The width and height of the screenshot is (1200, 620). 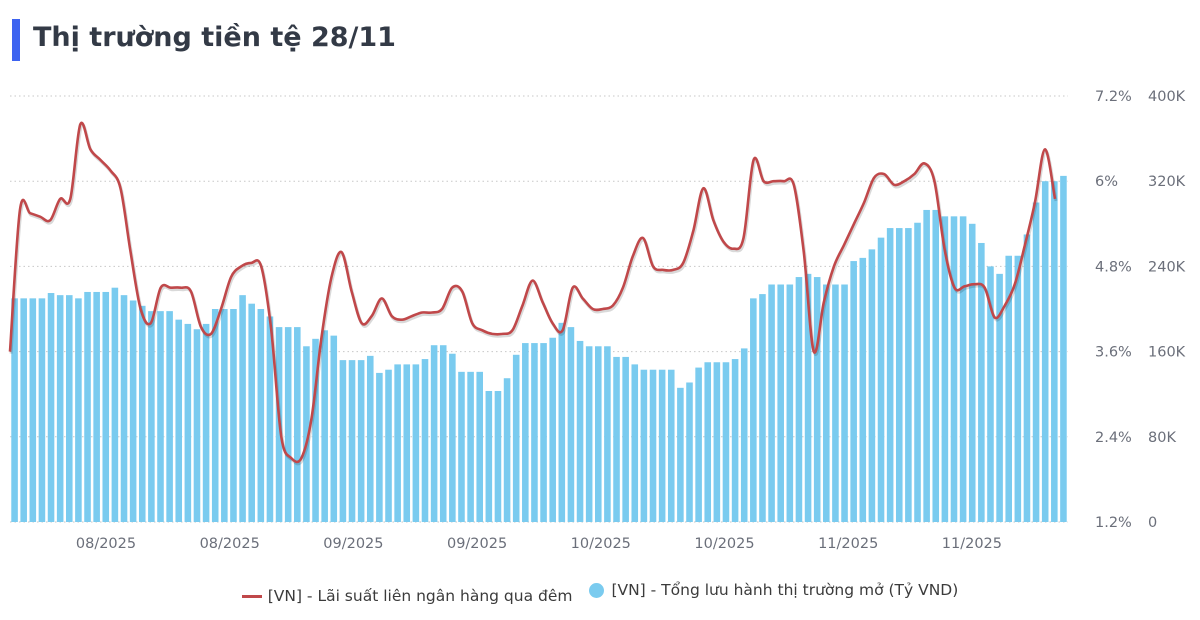 I want to click on y-left-tick-label: 6%, so click(x=1106, y=182).